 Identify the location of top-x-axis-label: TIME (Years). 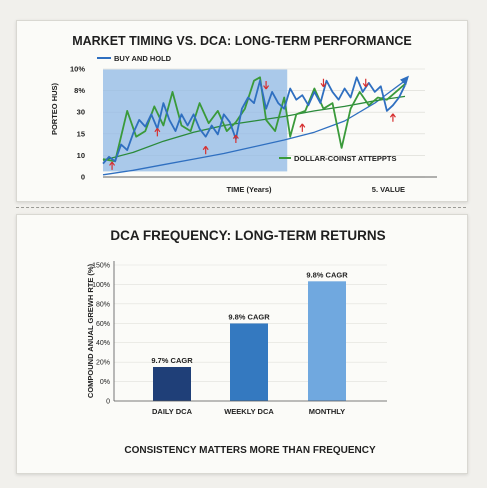
(249, 189).